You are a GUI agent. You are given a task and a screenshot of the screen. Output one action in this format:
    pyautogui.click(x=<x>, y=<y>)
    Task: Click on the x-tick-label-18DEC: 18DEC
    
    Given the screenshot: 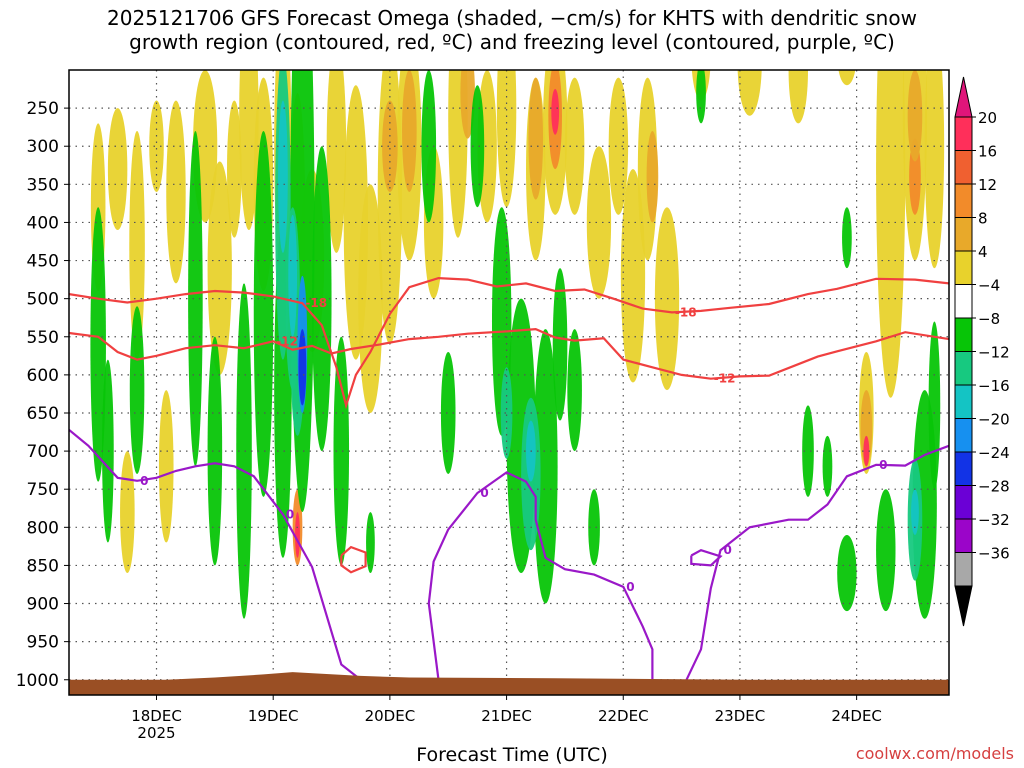 What is the action you would take?
    pyautogui.click(x=156, y=716)
    